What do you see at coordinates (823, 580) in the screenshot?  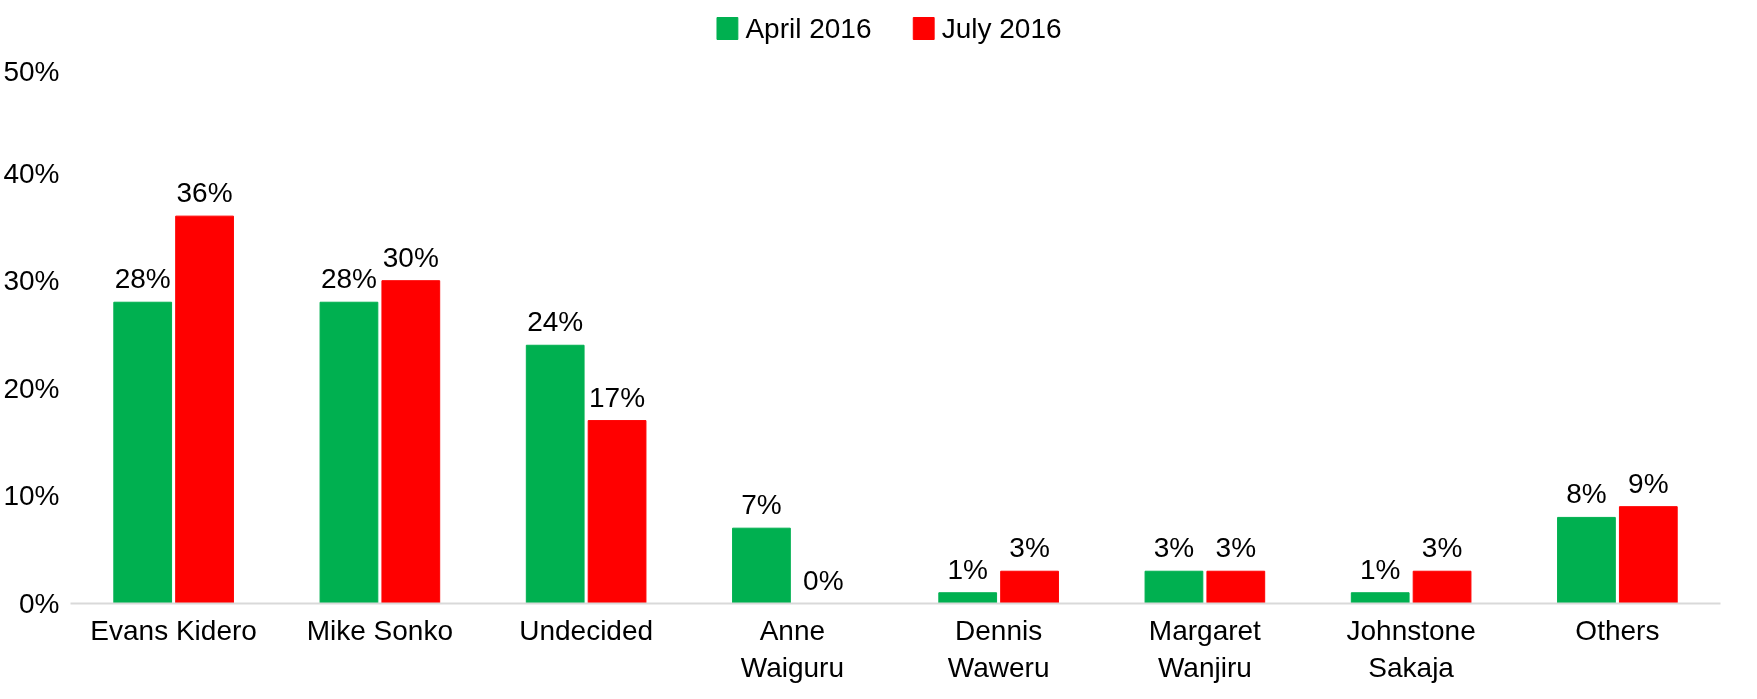 I see `data-label: 0%` at bounding box center [823, 580].